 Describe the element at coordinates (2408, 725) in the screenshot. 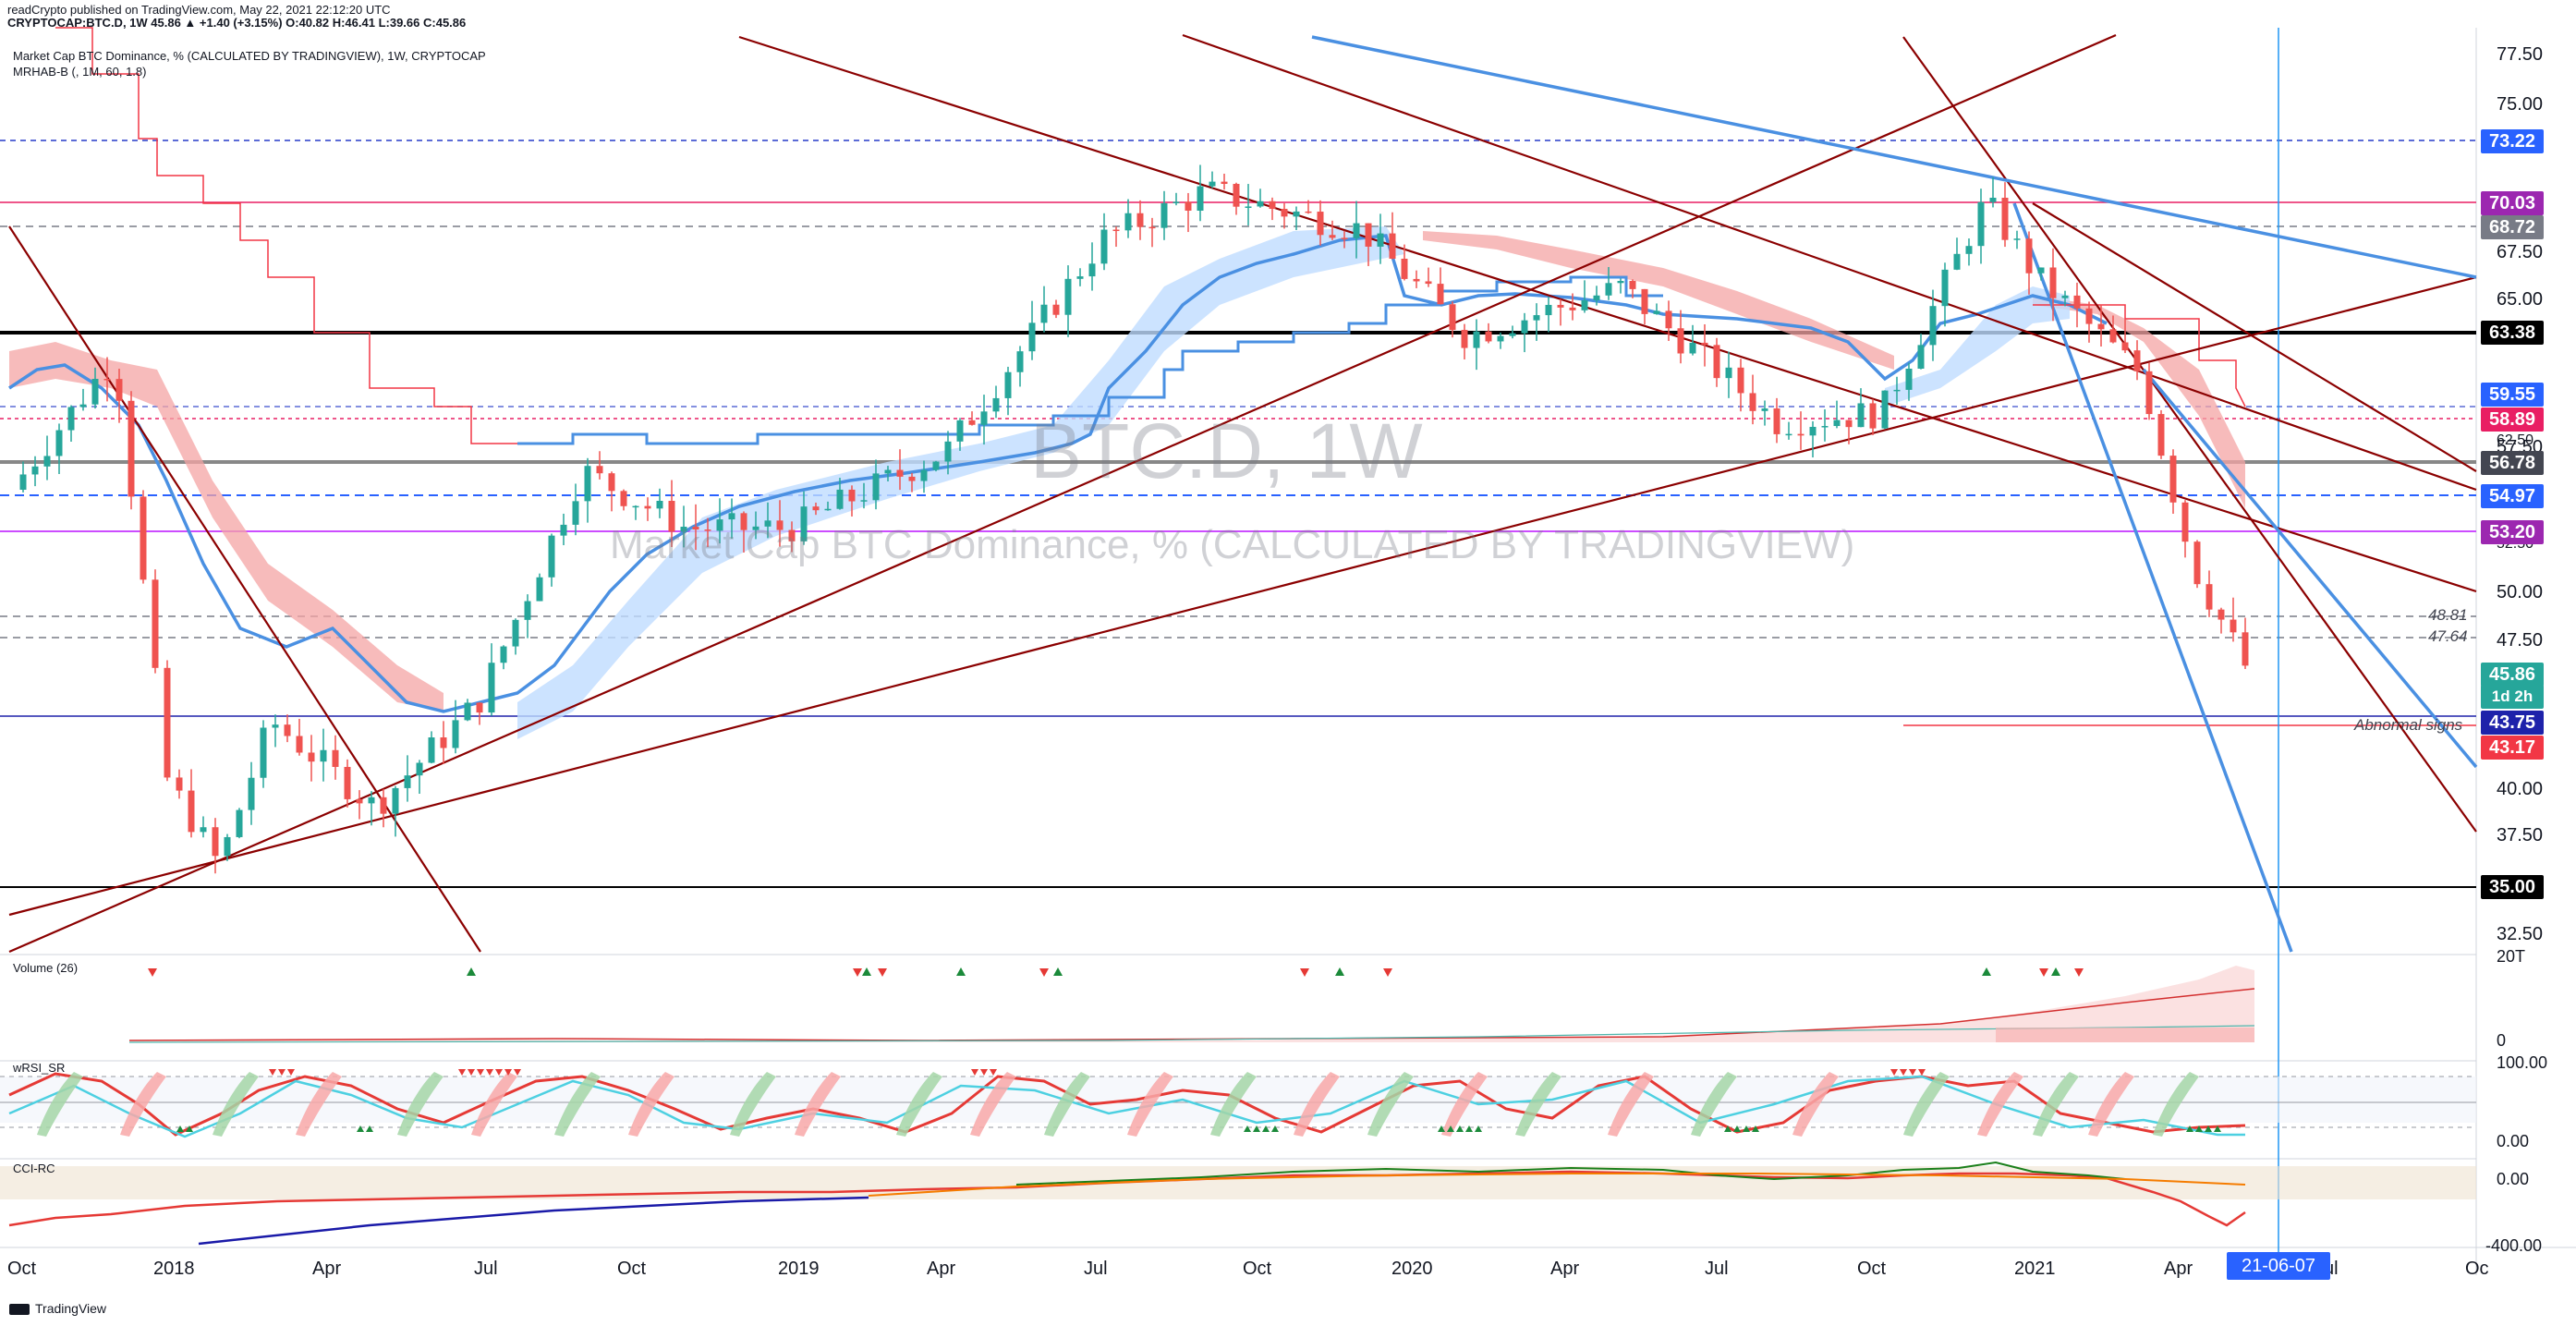

I see `annotation-abnormal-signs: Abnormal signs` at that location.